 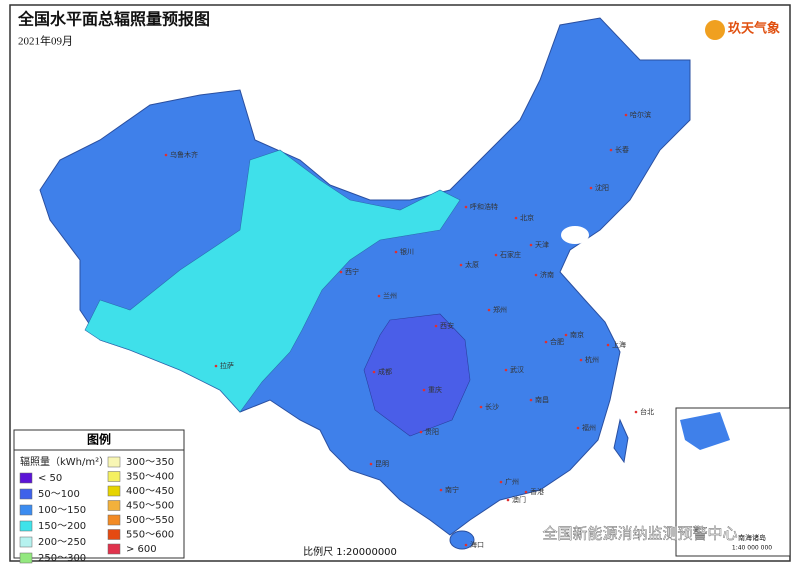 I want to click on city-label: 呼和浩特, so click(x=484, y=206).